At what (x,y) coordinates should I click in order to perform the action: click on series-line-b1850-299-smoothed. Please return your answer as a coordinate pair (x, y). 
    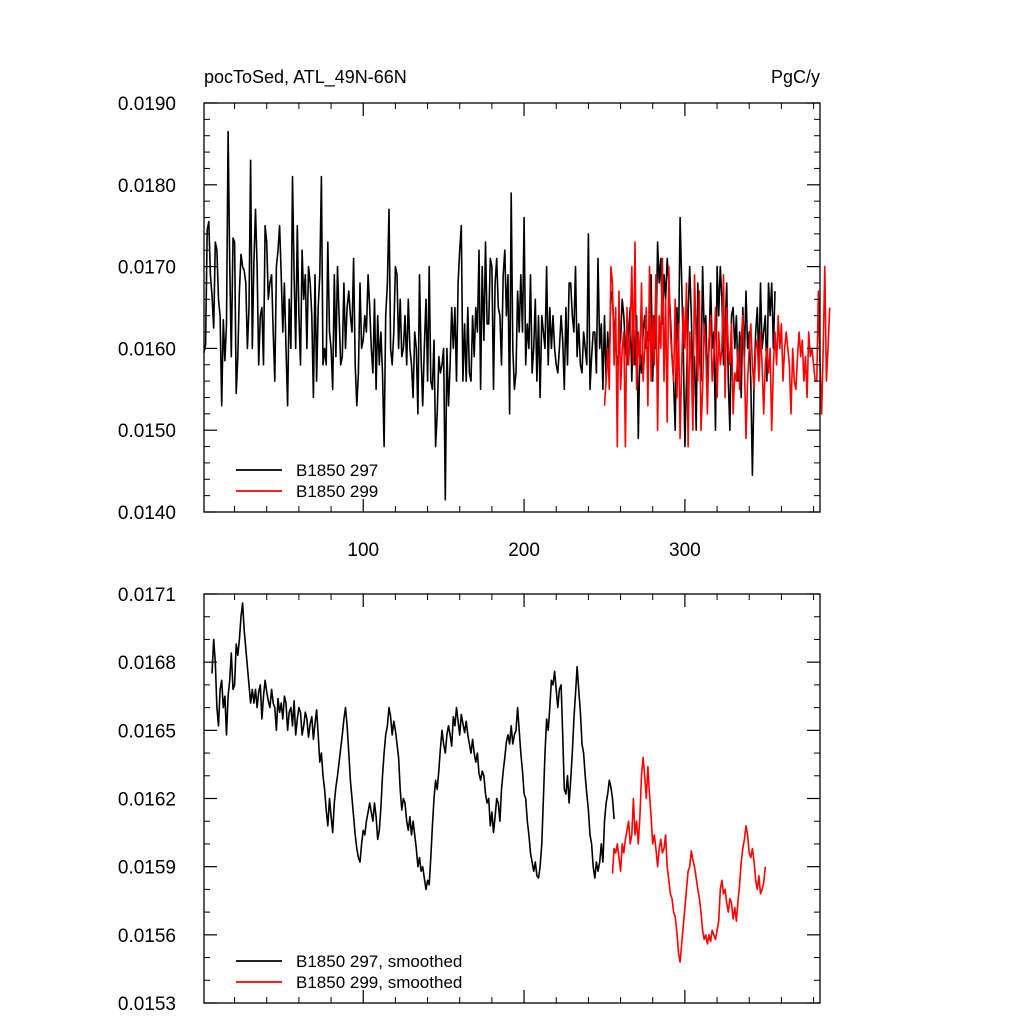
    Looking at the image, I should click on (689, 859).